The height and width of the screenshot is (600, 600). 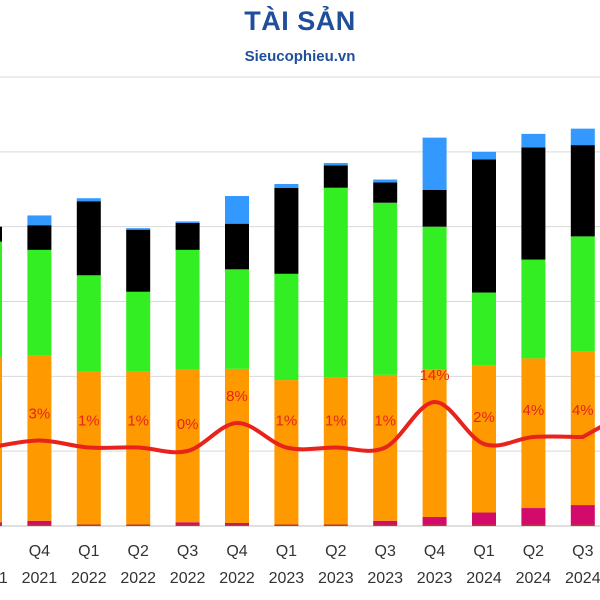 I want to click on chart-title: TÀI SẢN, so click(x=300, y=21).